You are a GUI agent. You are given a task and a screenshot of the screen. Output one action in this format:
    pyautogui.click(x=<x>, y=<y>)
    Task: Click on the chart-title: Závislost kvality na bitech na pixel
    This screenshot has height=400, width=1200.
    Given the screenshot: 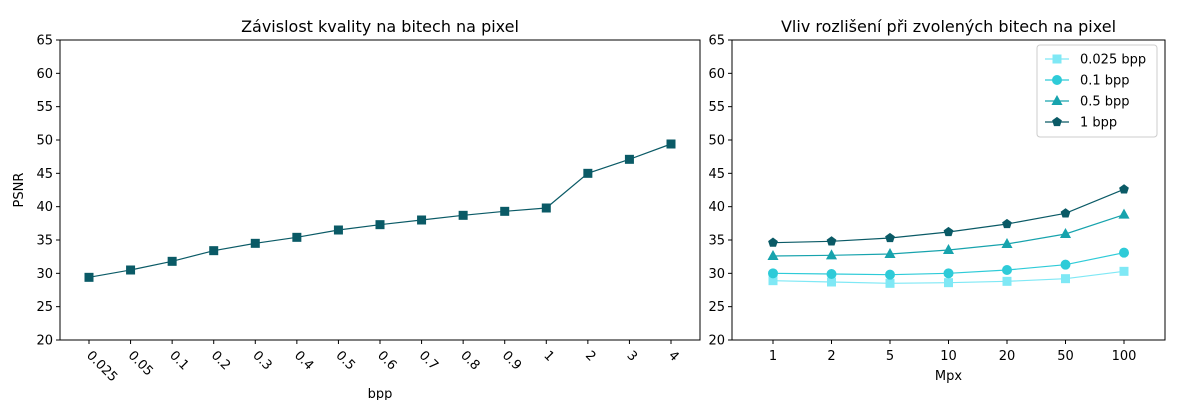 What is the action you would take?
    pyautogui.click(x=380, y=26)
    